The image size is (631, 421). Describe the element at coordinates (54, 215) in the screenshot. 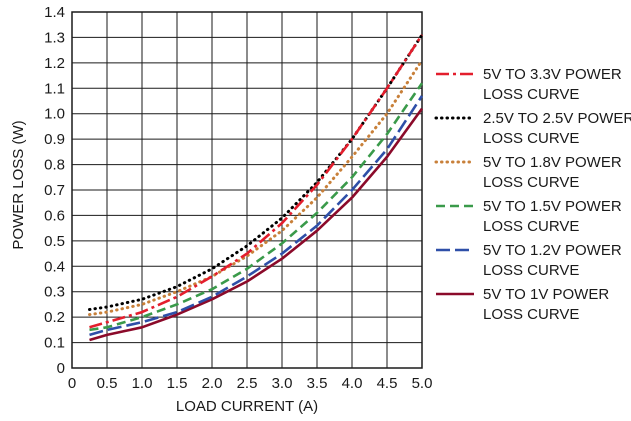

I see `y-tick-label: 0.6` at that location.